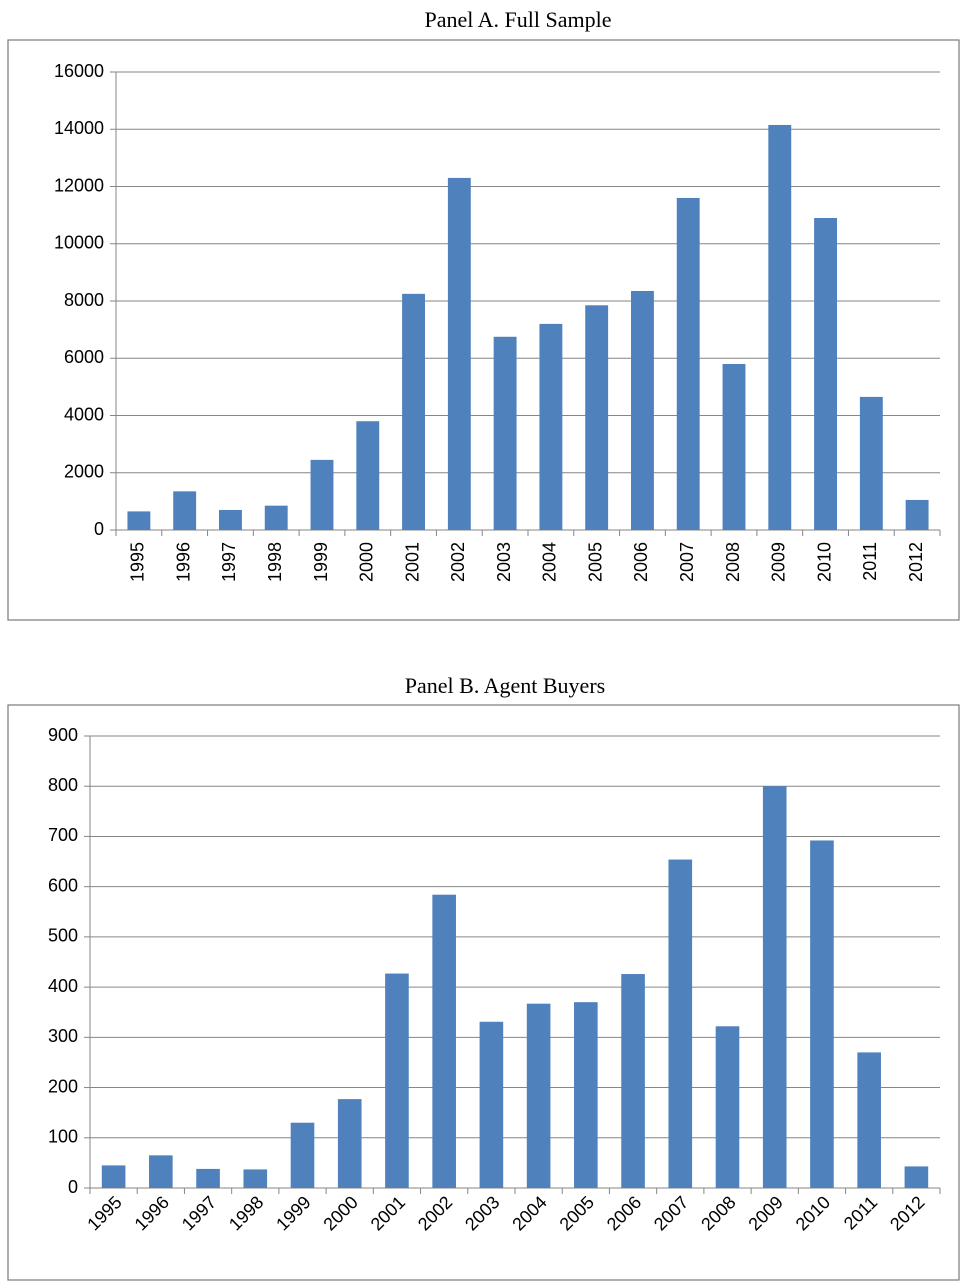 The width and height of the screenshot is (960, 1281). What do you see at coordinates (63, 1036) in the screenshot?
I see `y-tick-label: 300` at bounding box center [63, 1036].